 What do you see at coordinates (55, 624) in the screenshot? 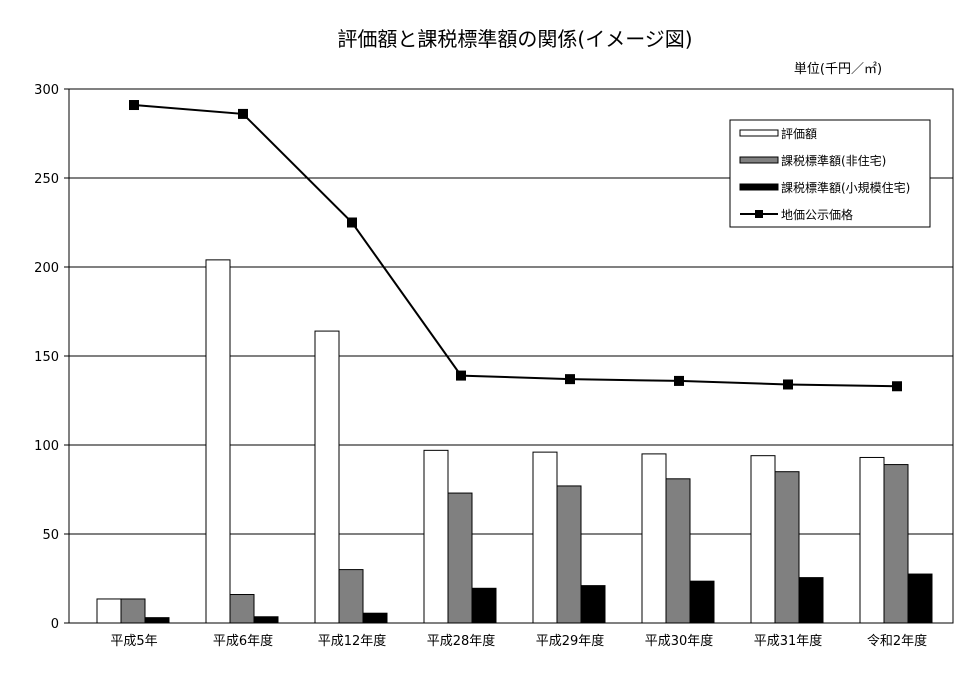
I see `y-tick-label: 0` at bounding box center [55, 624].